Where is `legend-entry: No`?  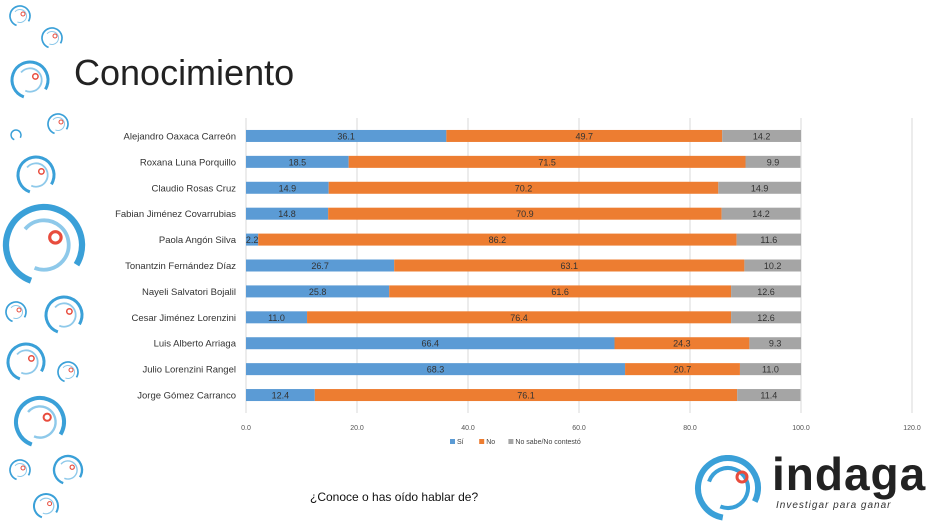
legend-entry: No is located at coordinates (490, 442).